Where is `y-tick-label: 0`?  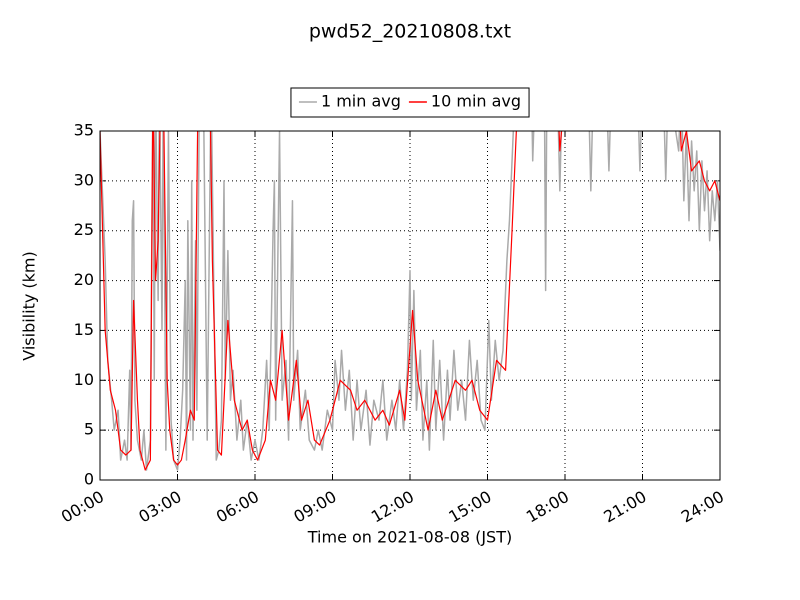
y-tick-label: 0 is located at coordinates (89, 479).